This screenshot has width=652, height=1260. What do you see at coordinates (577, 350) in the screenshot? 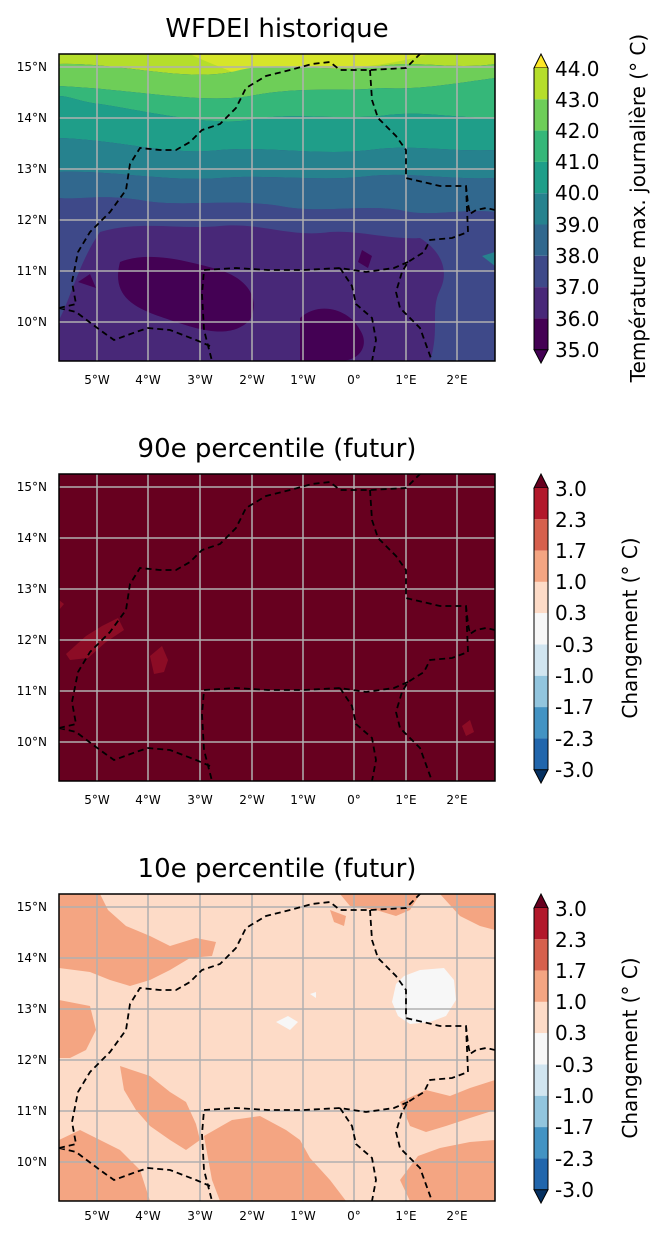
I see `cb-tick: 35.0` at bounding box center [577, 350].